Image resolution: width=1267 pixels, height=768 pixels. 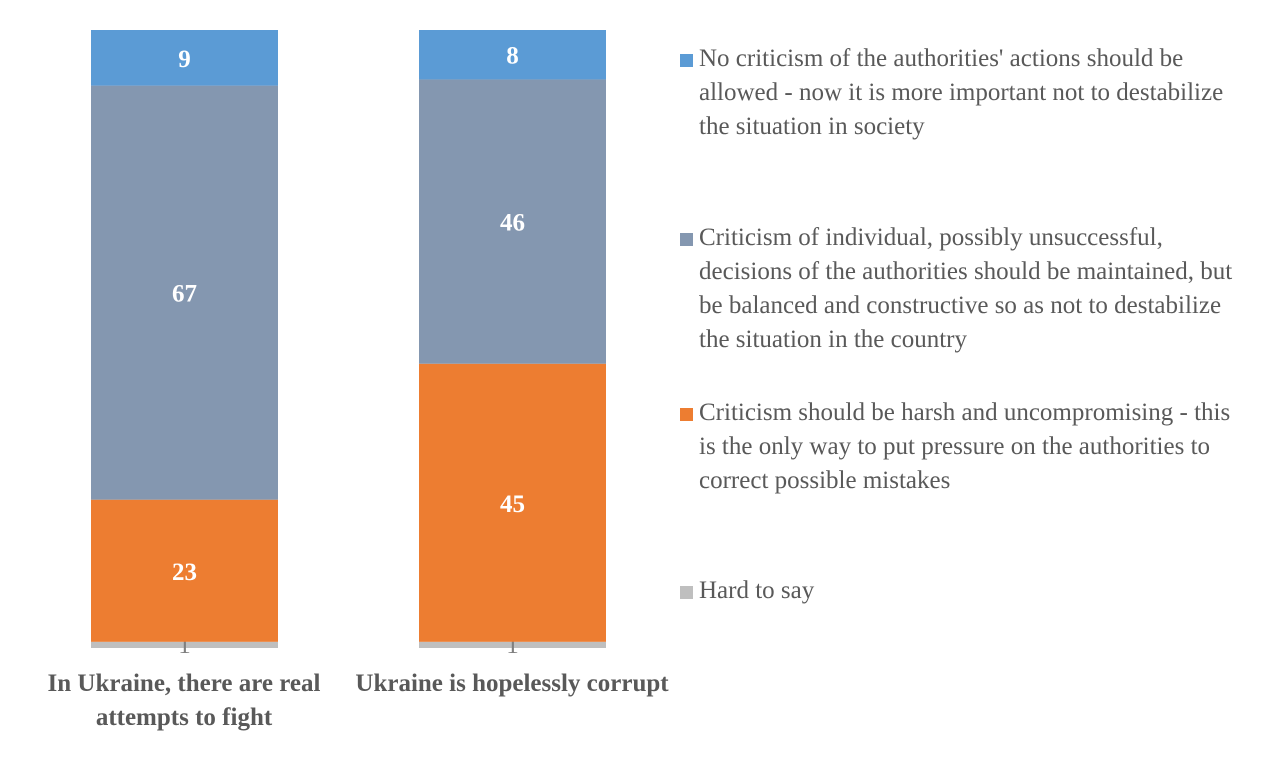 What do you see at coordinates (757, 590) in the screenshot?
I see `legend-label: Hard to say` at bounding box center [757, 590].